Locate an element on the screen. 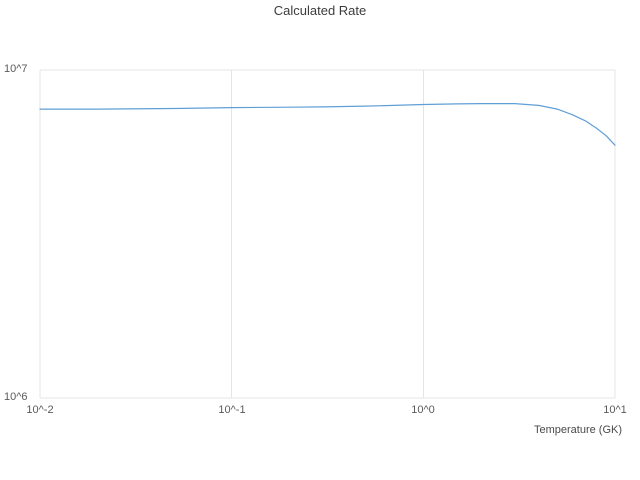  rate-series-line is located at coordinates (327, 124).